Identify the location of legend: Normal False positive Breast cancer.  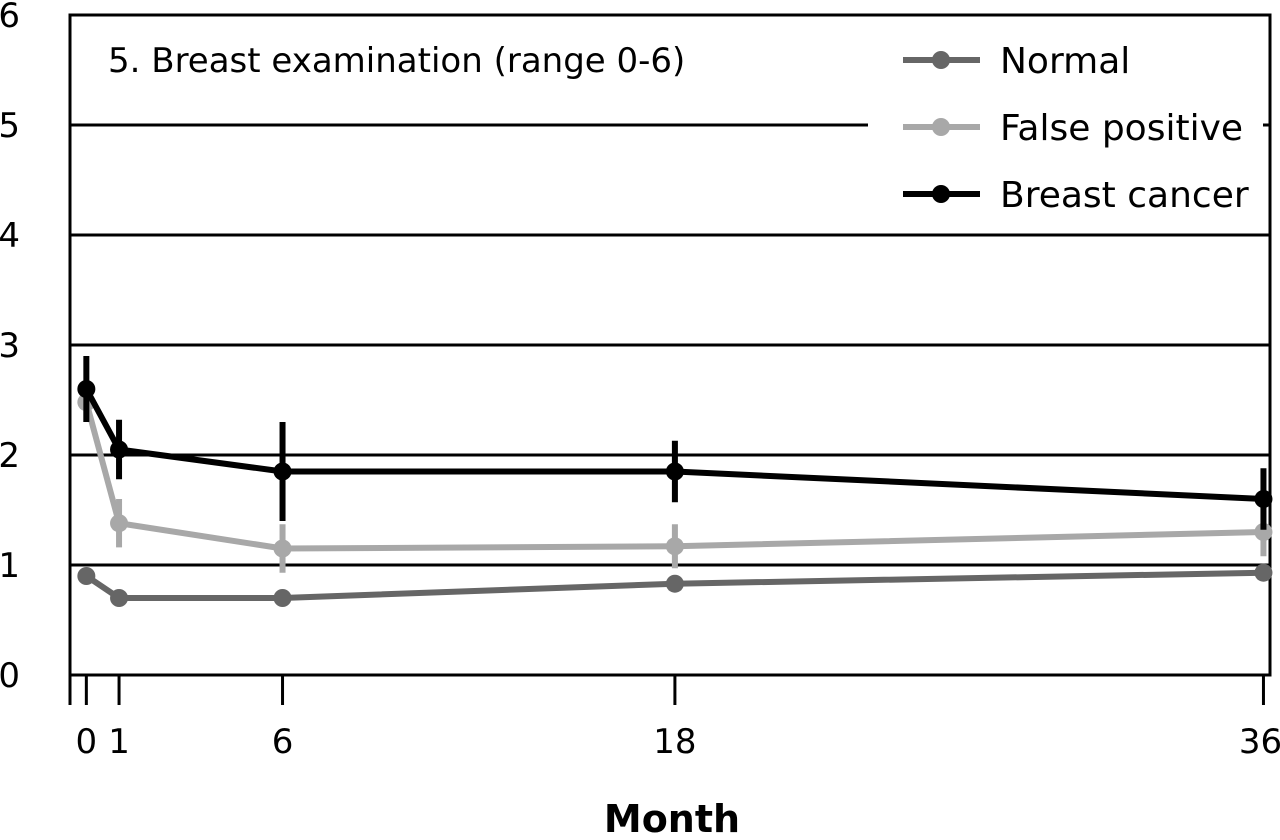
(1076, 128).